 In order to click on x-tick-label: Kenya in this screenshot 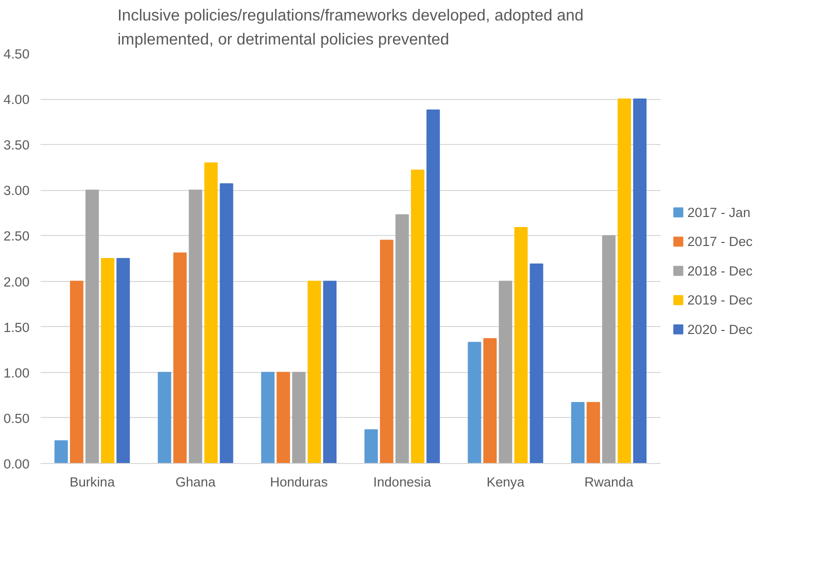, I will do `click(505, 482)`.